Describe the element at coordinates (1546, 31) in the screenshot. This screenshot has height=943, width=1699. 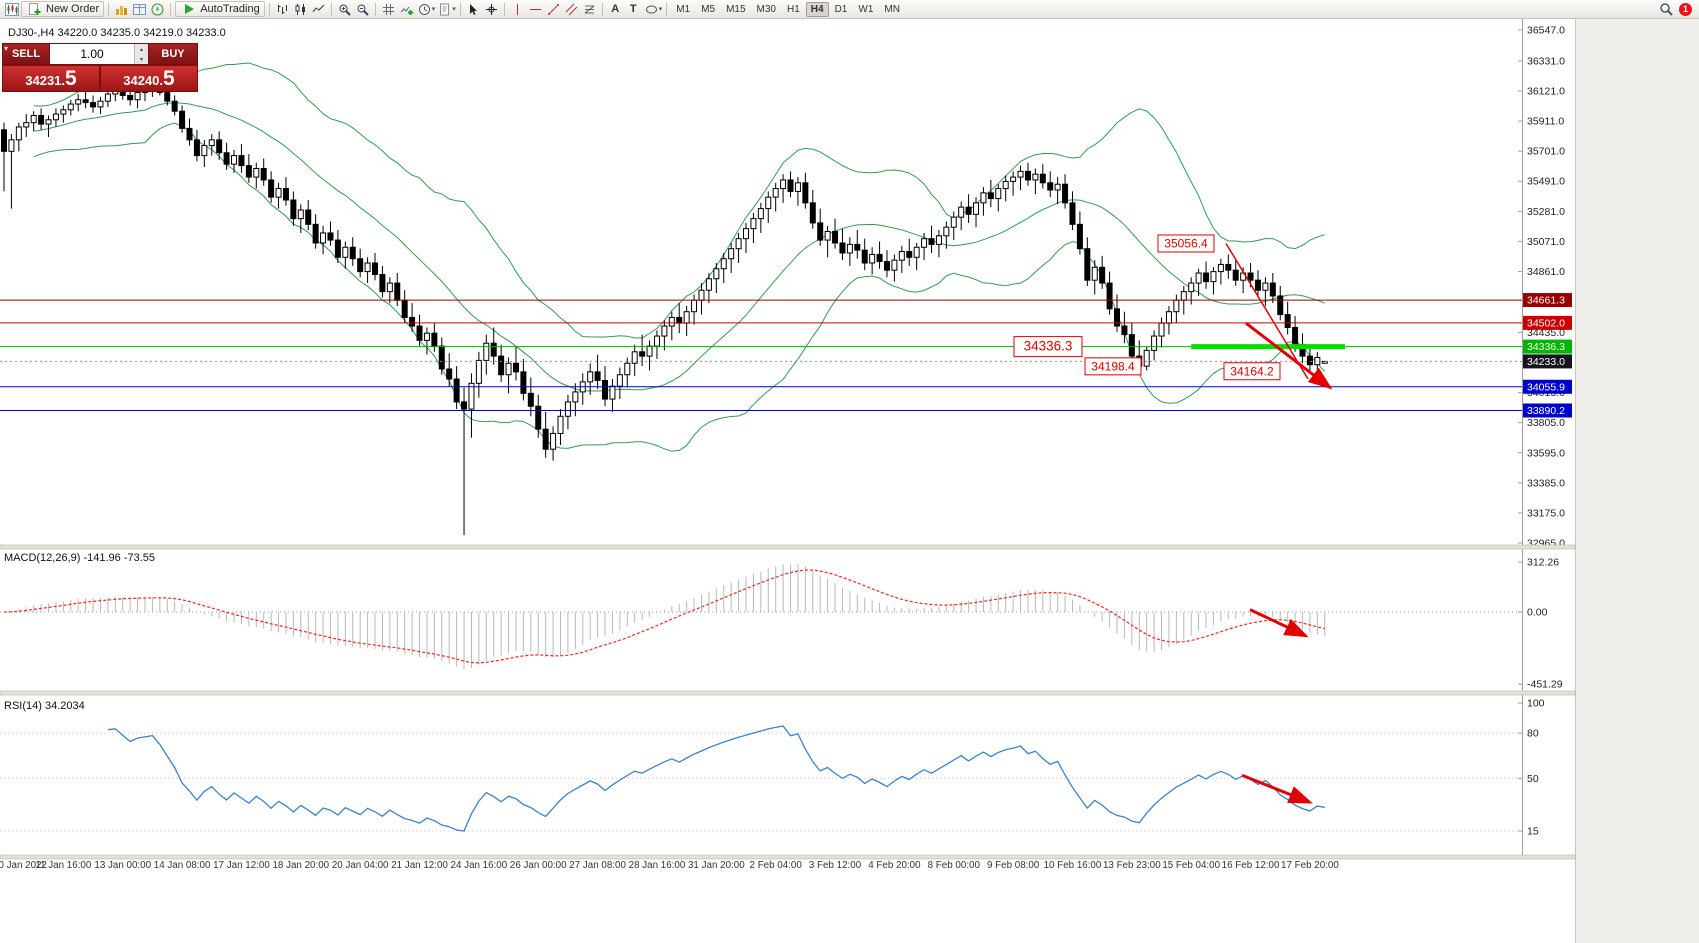
I see `svg-text: 36547.0` at that location.